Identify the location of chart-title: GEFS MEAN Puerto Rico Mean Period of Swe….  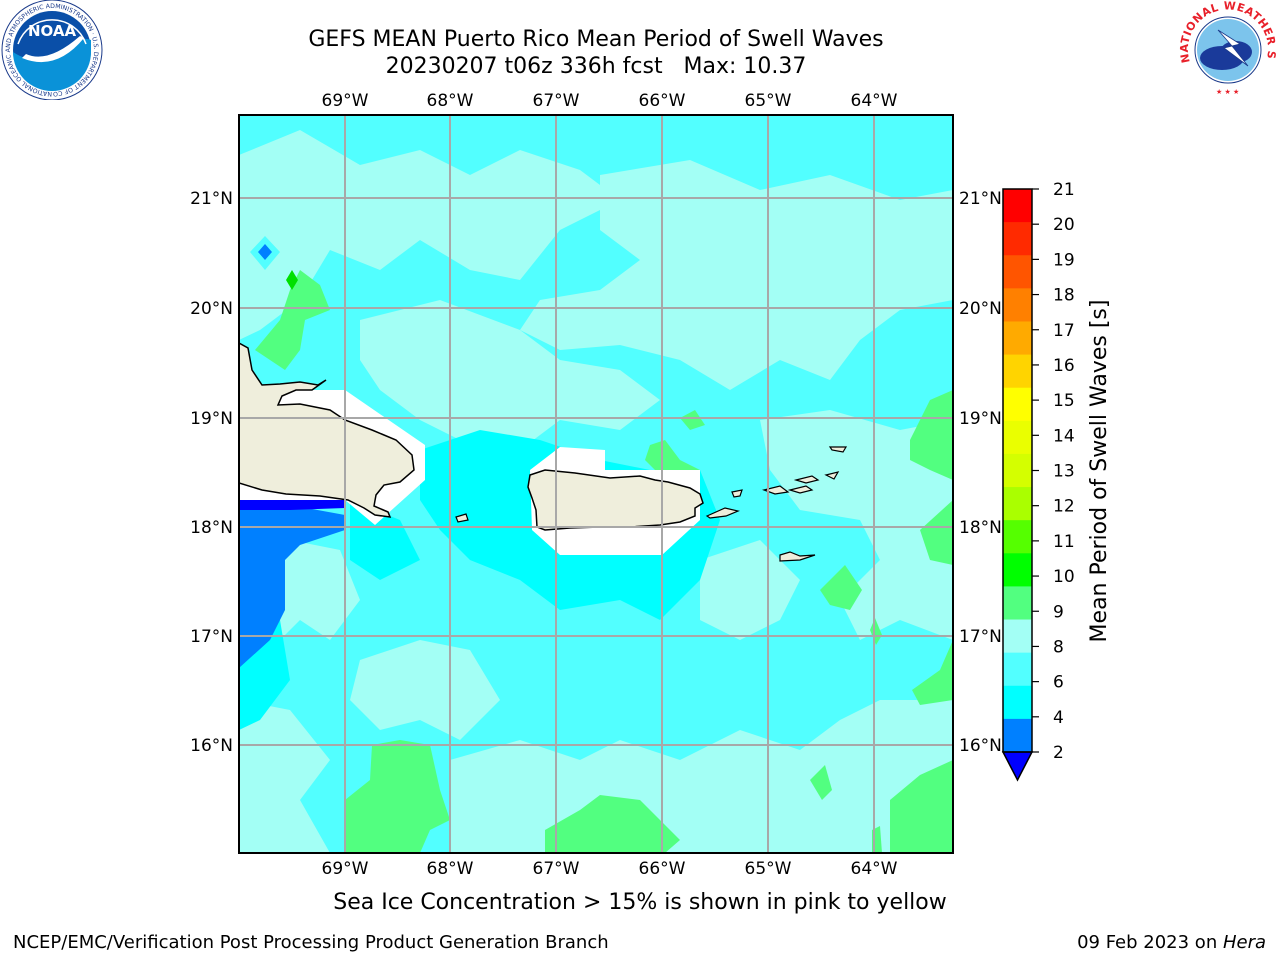
(596, 39).